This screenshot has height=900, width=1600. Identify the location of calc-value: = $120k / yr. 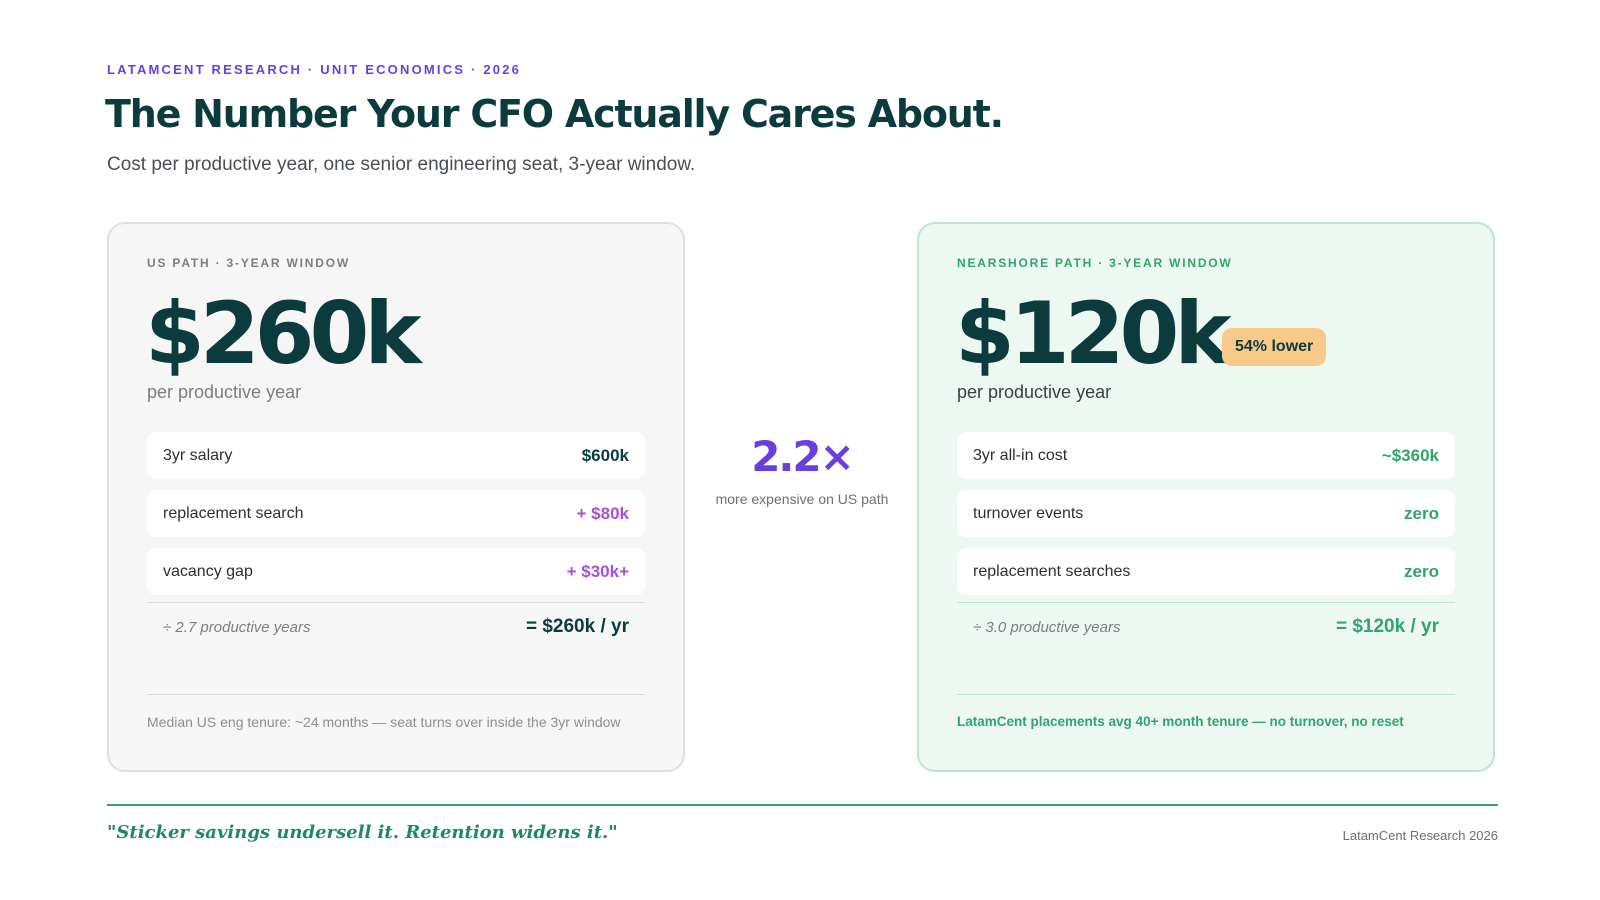
(1387, 626).